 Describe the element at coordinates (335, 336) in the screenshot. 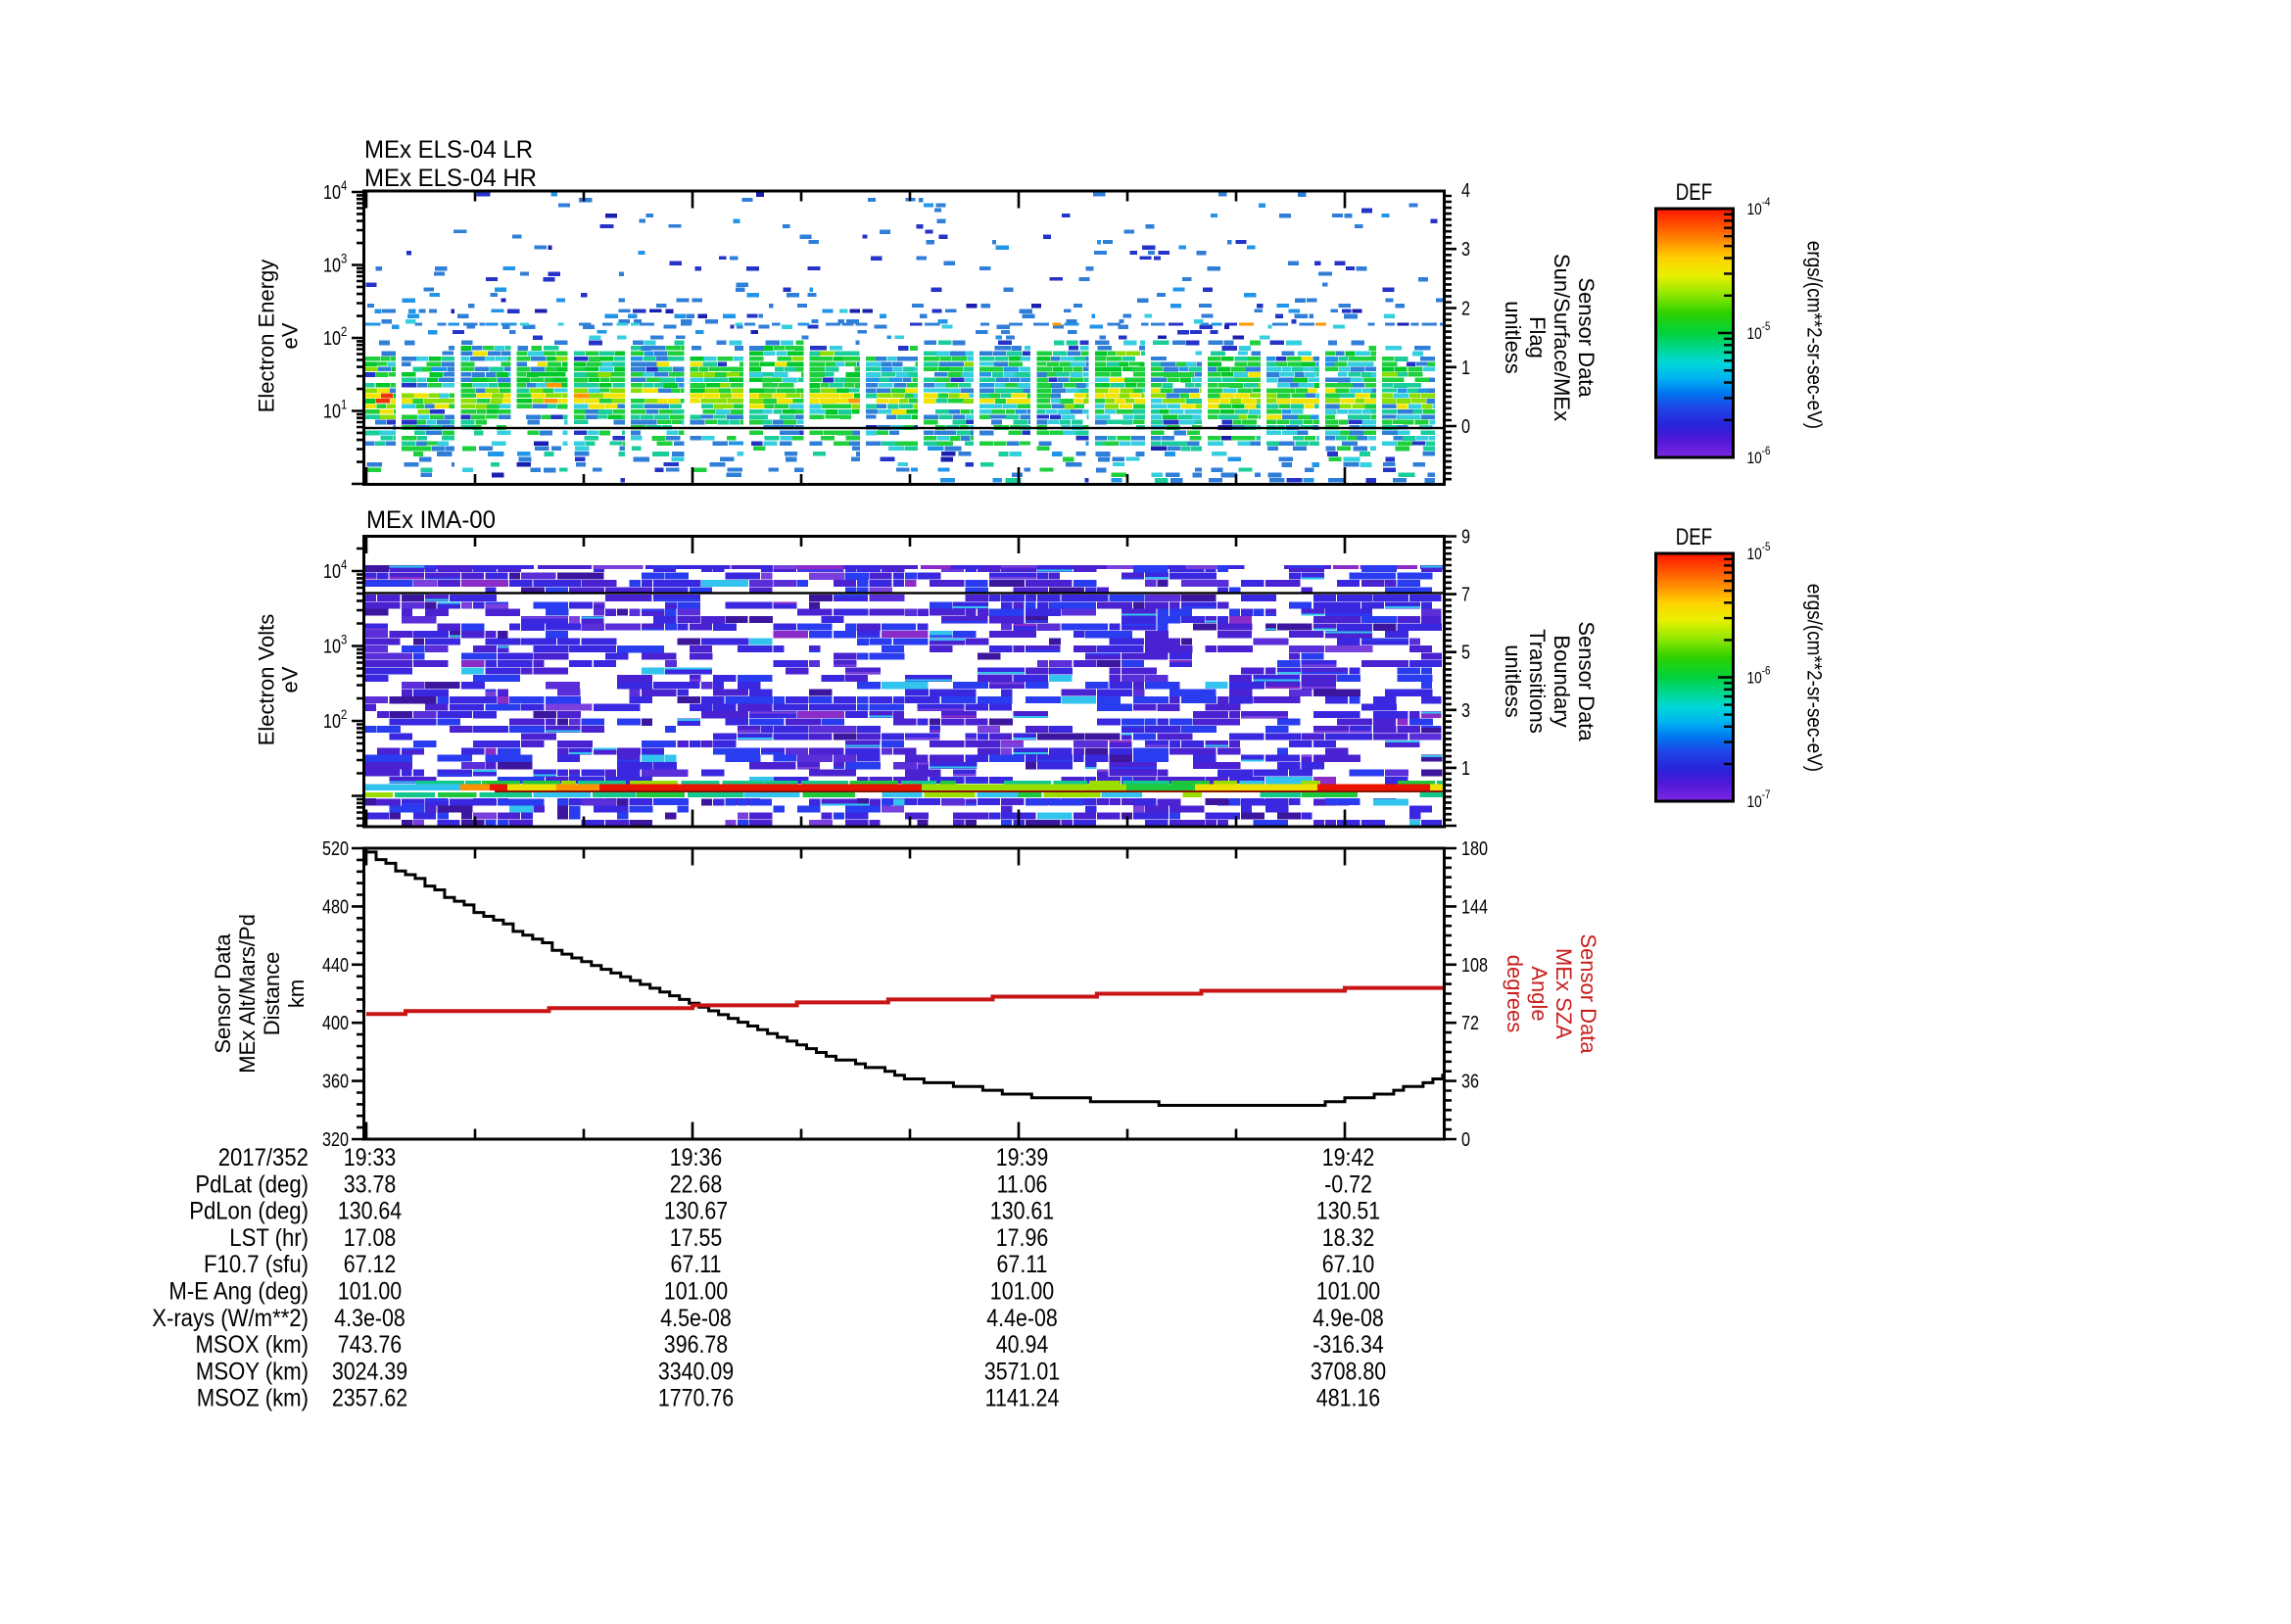

I see `svg-text: 102` at that location.